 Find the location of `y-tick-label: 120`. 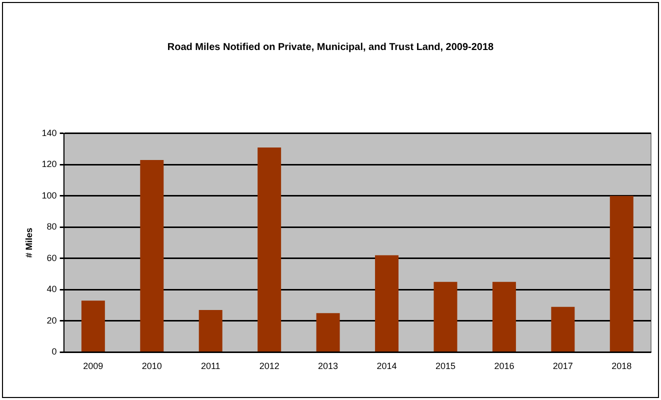

y-tick-label: 120 is located at coordinates (49, 164).